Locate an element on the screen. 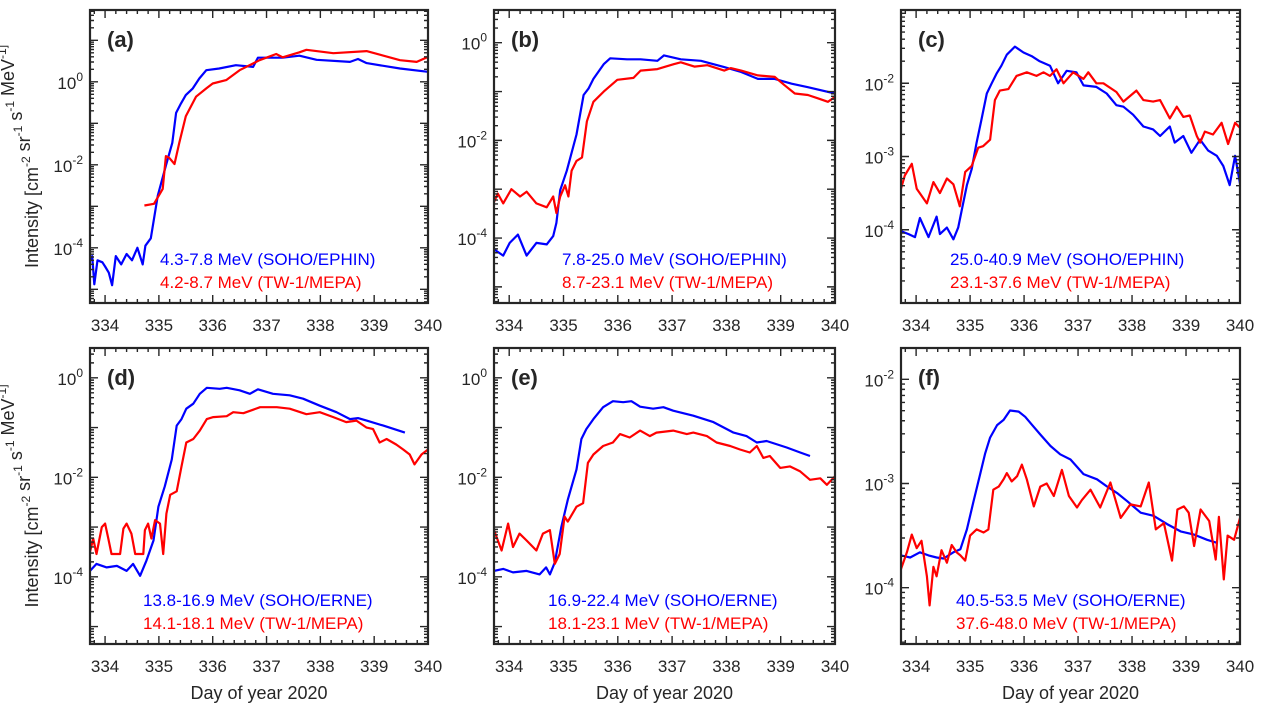  legend-entry-soho: 13.8-16.9 MeV (SOHO/ERNE) is located at coordinates (258, 600).